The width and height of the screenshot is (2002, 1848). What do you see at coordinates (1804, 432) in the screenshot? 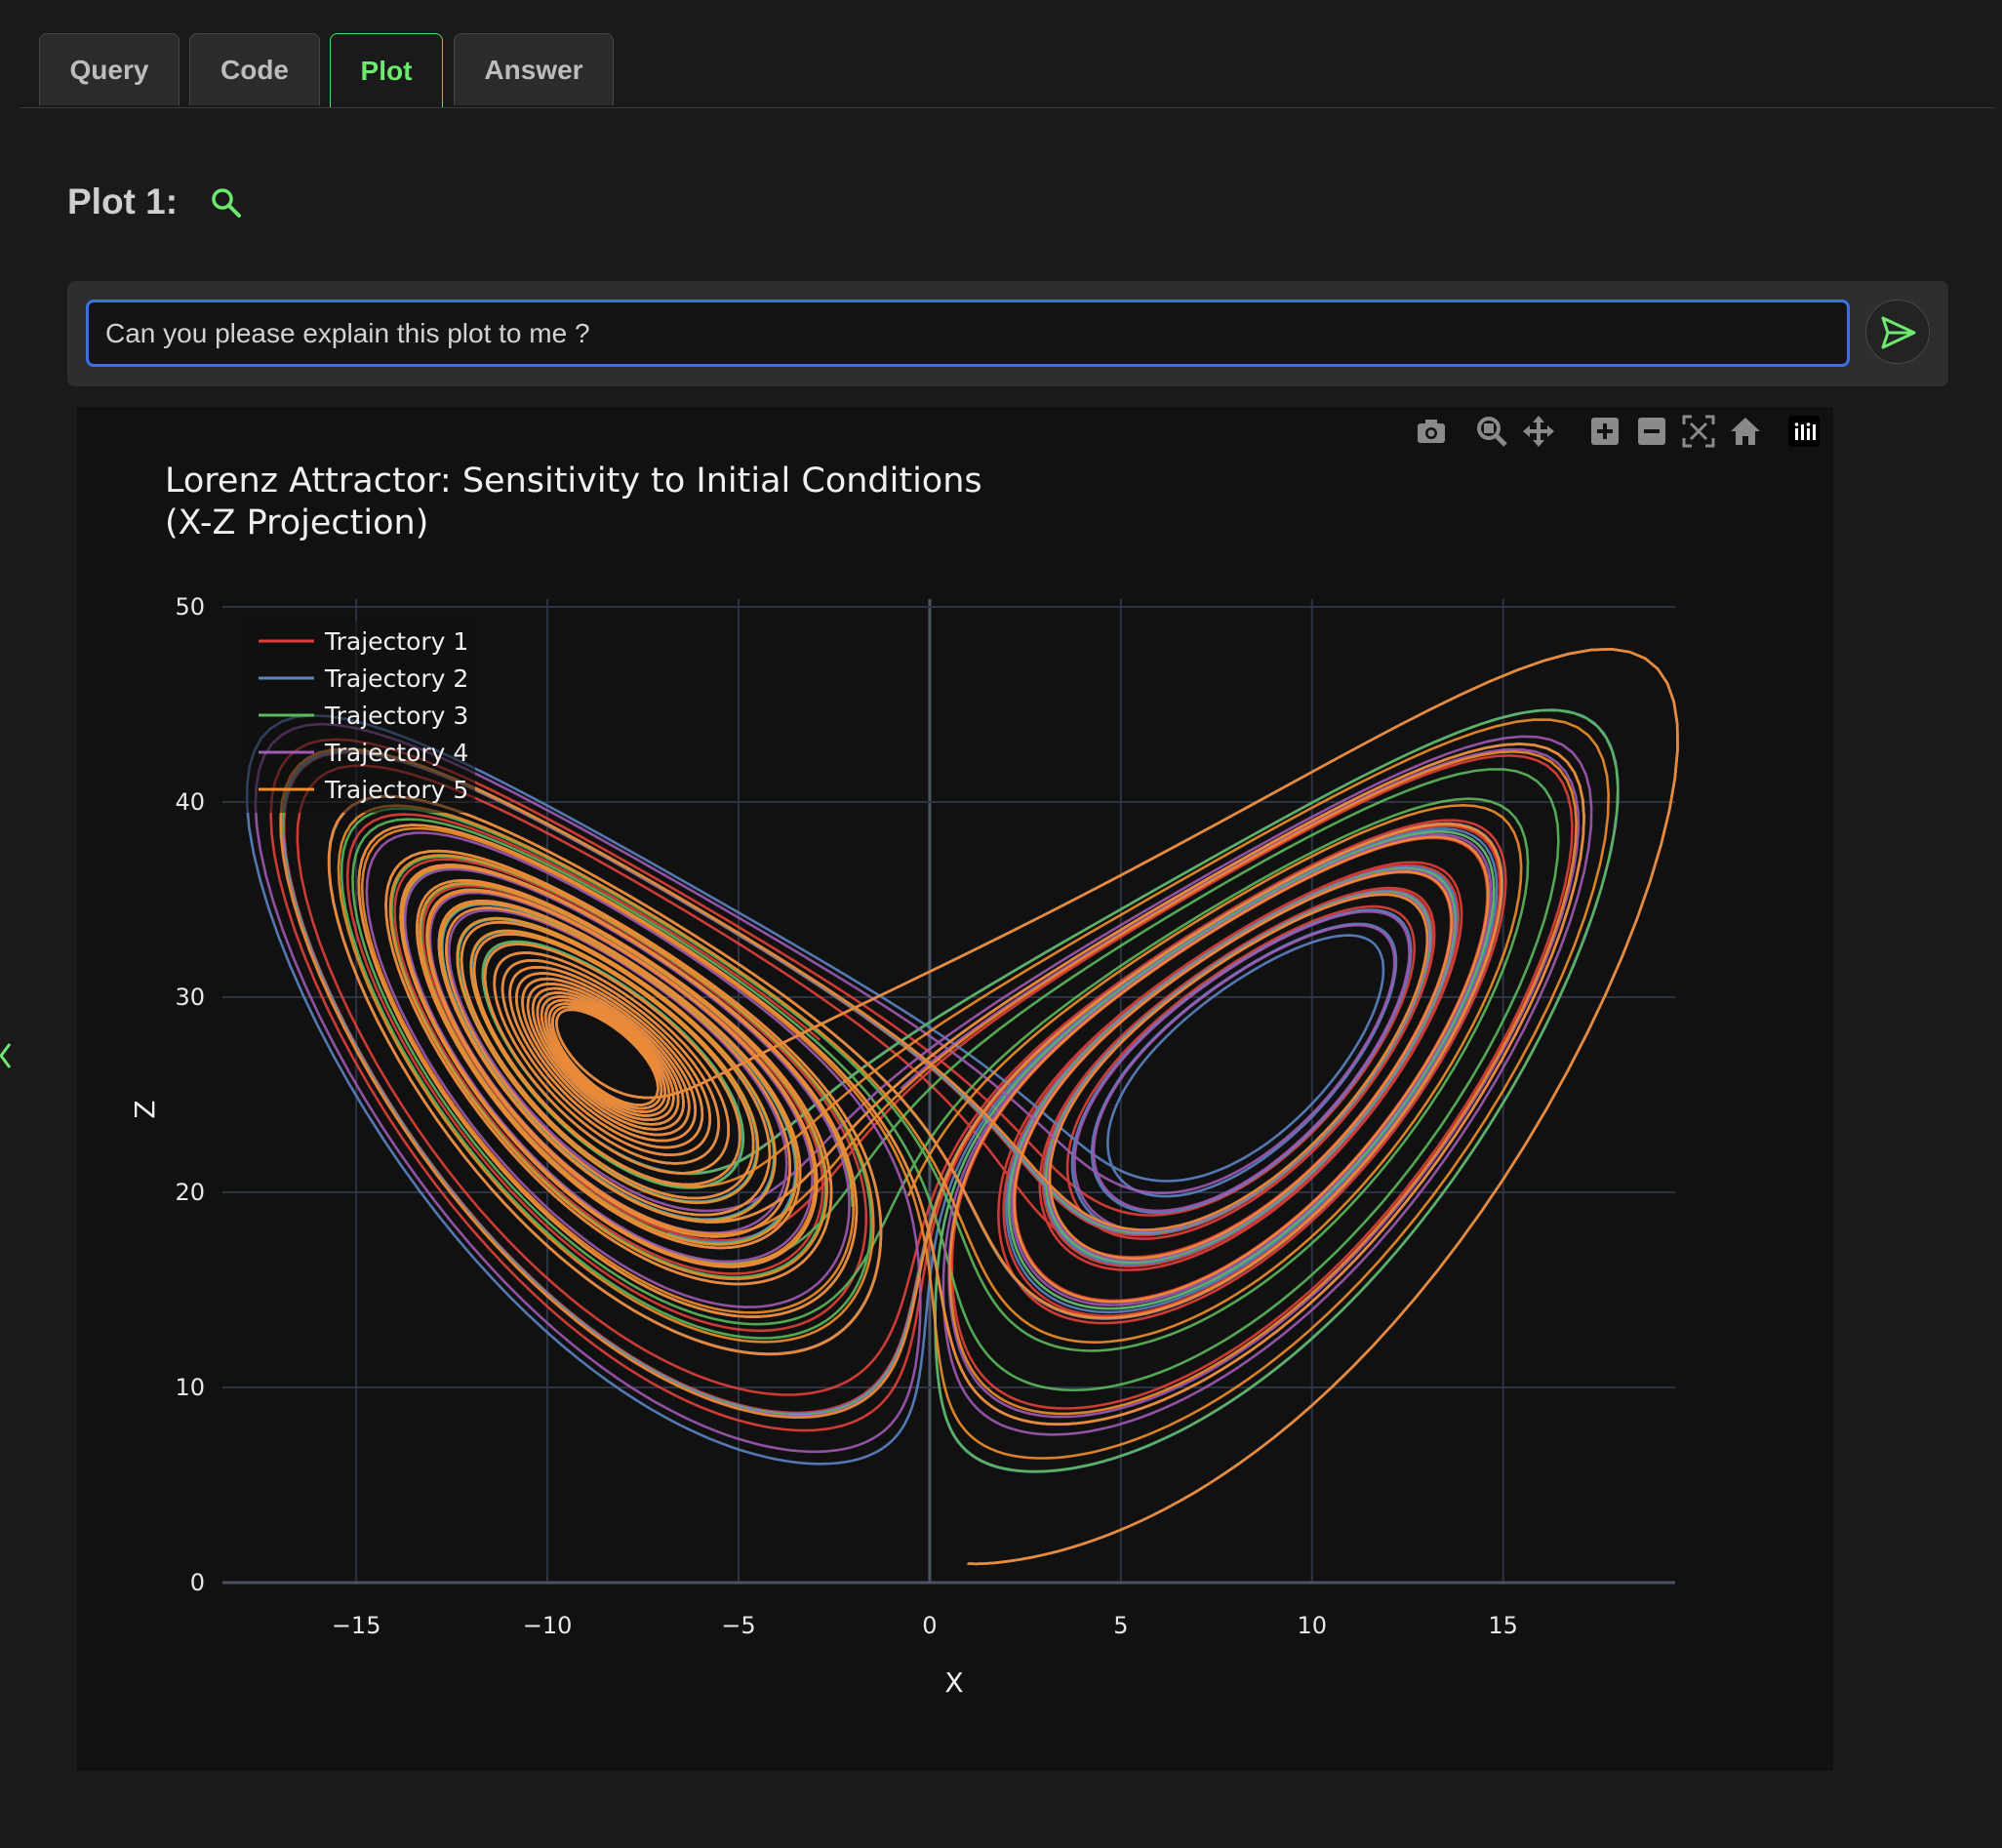
I see `plotly-logo-icon` at bounding box center [1804, 432].